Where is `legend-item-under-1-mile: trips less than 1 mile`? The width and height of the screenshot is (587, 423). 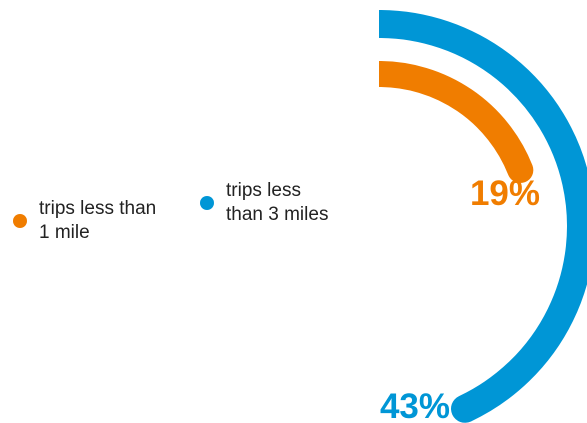
legend-item-under-1-mile: trips less than 1 mile is located at coordinates (91, 221).